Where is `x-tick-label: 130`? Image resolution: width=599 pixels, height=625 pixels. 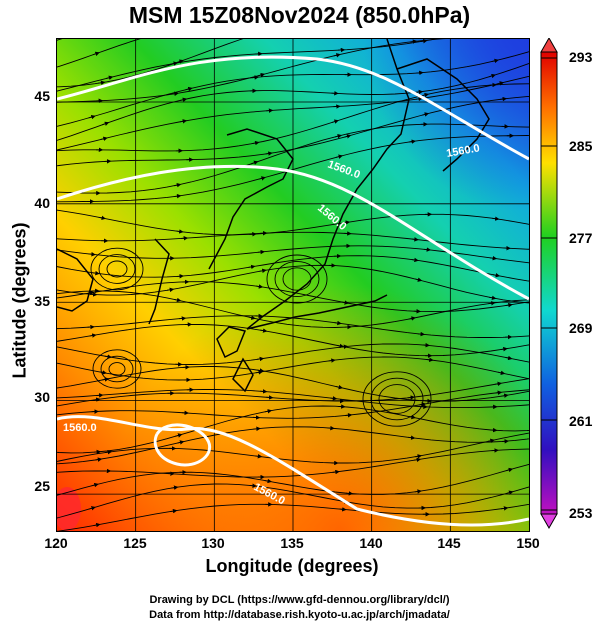 x-tick-label: 130 is located at coordinates (213, 543).